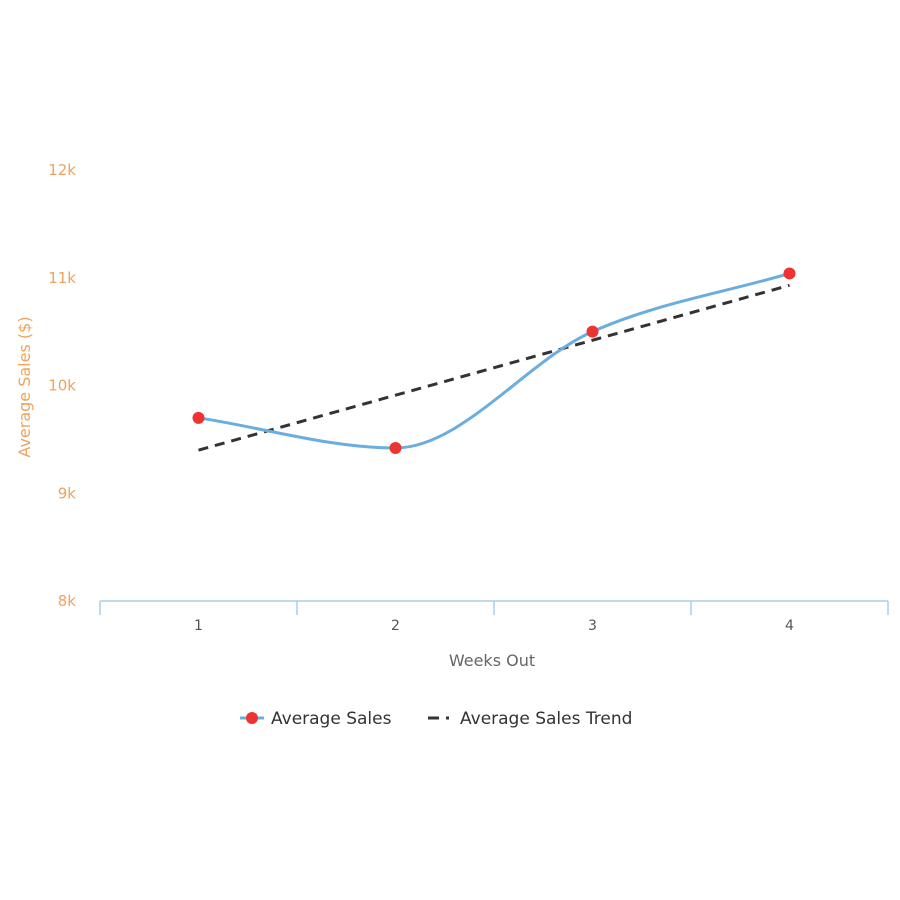  What do you see at coordinates (546, 719) in the screenshot?
I see `legend-label-average-sales-trend: Average Sales Trend` at bounding box center [546, 719].